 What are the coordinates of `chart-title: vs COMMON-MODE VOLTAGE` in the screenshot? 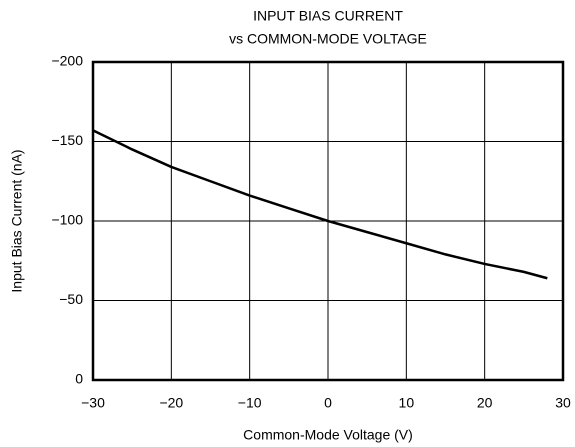 It's located at (328, 39).